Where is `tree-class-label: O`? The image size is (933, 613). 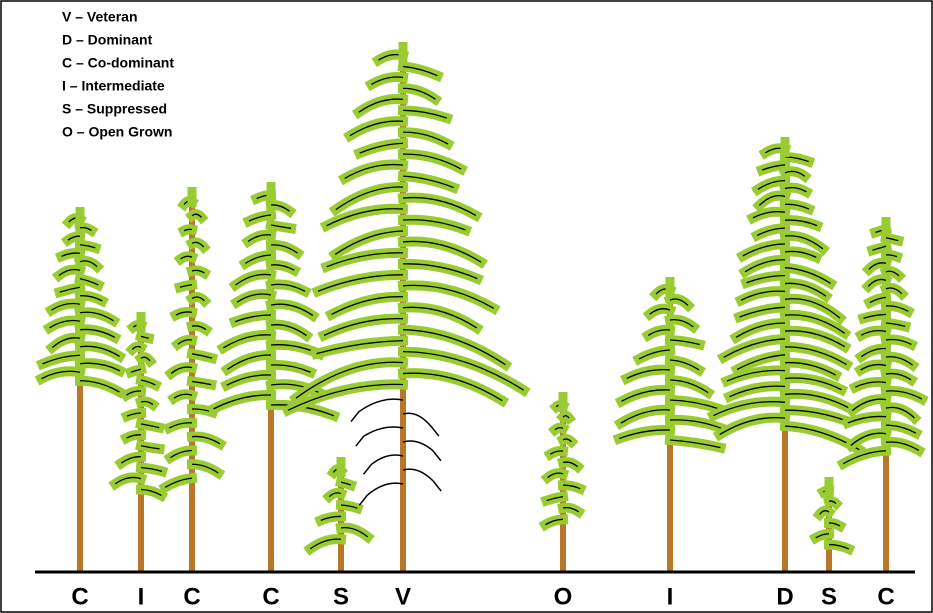
tree-class-label: O is located at coordinates (563, 596).